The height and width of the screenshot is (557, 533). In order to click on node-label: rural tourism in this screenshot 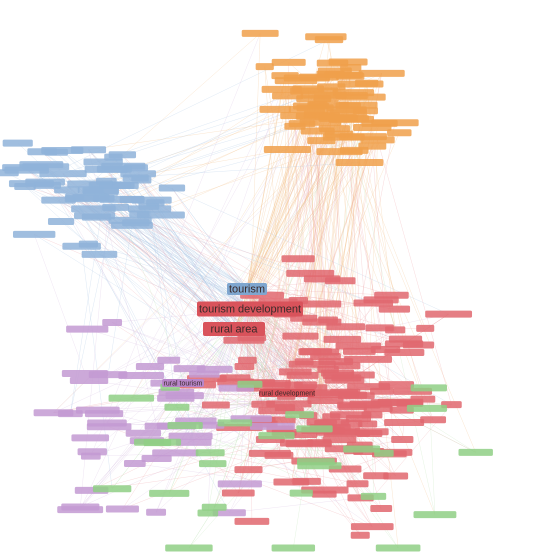, I will do `click(183, 383)`.